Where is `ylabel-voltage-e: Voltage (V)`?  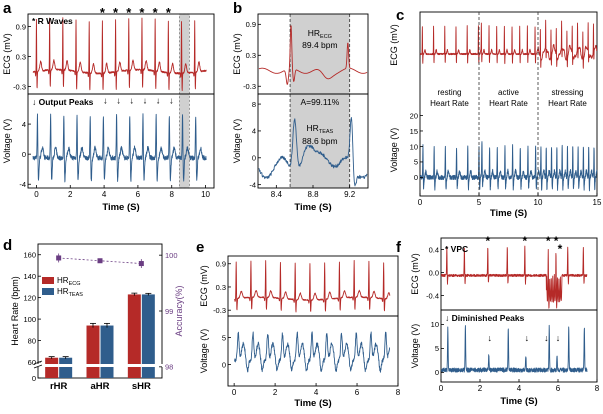 ylabel-voltage-e: Voltage (V) is located at coordinates (204, 351).